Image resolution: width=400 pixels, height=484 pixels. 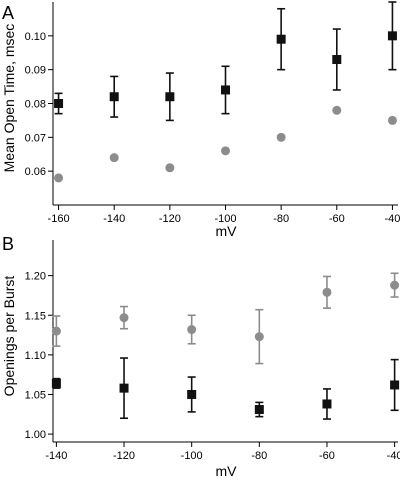 I want to click on panel-a-y-tick-label: 0.10, so click(x=35, y=37).